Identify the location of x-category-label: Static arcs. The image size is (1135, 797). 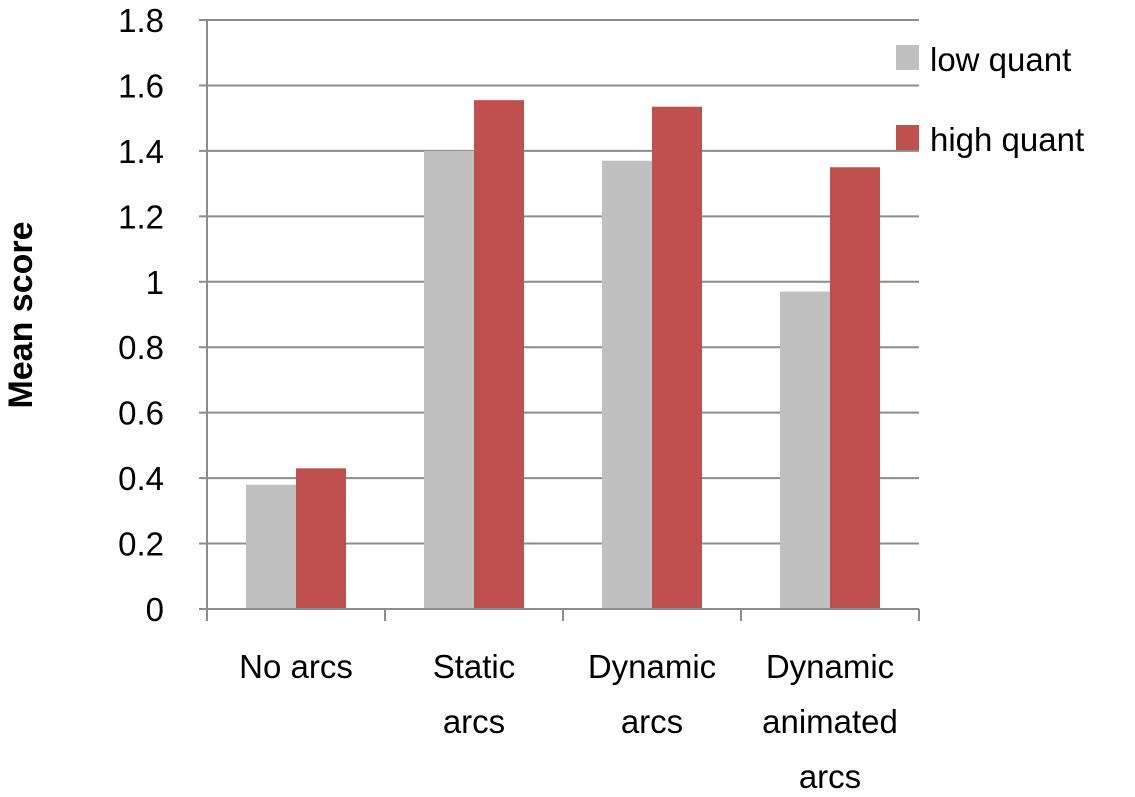
(474, 694).